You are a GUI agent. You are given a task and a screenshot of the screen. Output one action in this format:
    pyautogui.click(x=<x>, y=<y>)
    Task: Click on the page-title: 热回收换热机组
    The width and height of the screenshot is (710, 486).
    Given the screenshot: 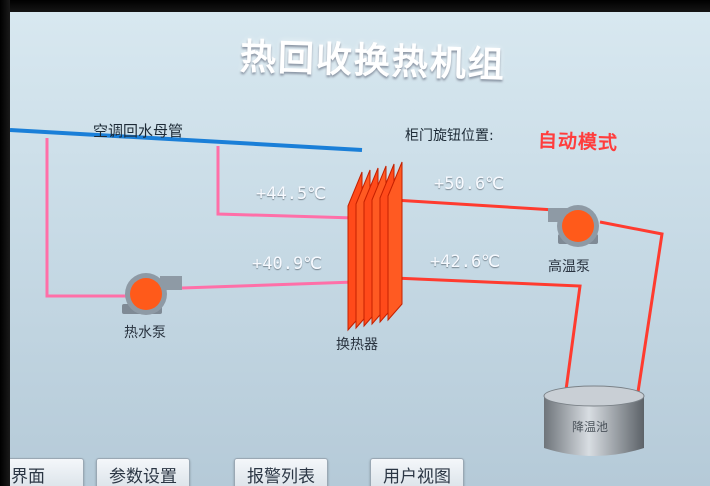 What is the action you would take?
    pyautogui.click(x=373, y=61)
    